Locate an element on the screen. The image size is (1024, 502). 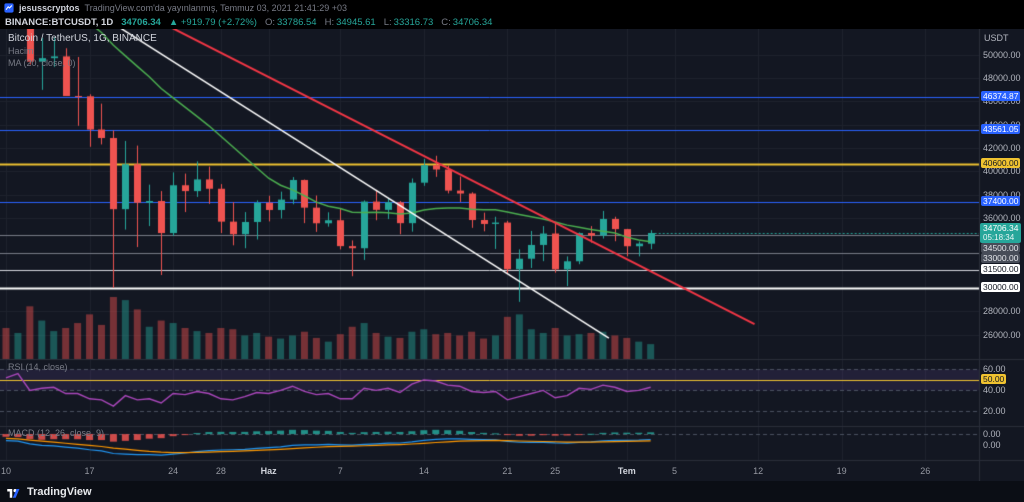
price-tick-label: 38000.00 is located at coordinates (1002, 194).